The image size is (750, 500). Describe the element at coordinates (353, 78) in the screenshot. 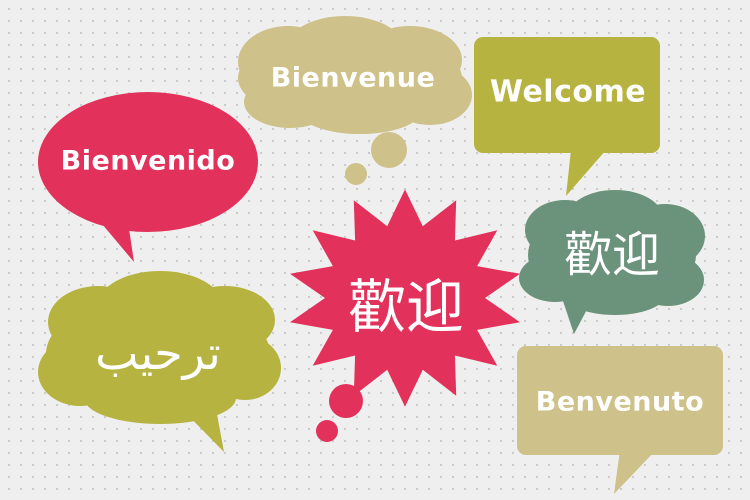

I see `bienvenue-label: Bienvenue` at that location.